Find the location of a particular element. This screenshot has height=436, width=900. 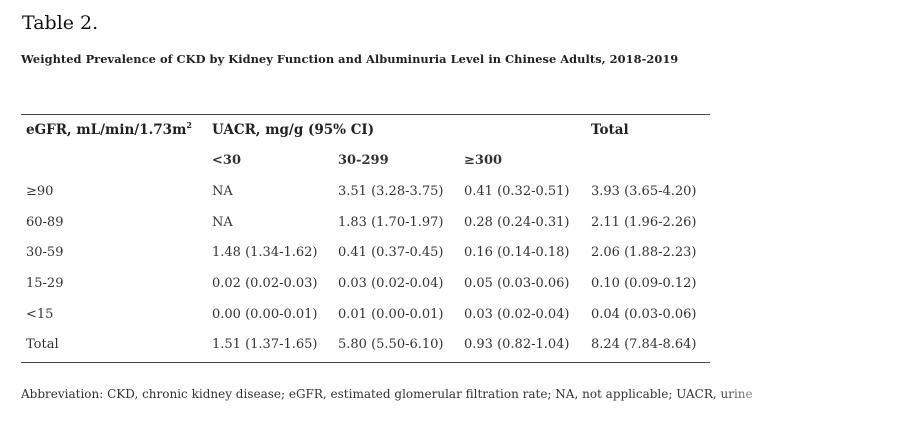

row-label: <15 is located at coordinates (40, 314).